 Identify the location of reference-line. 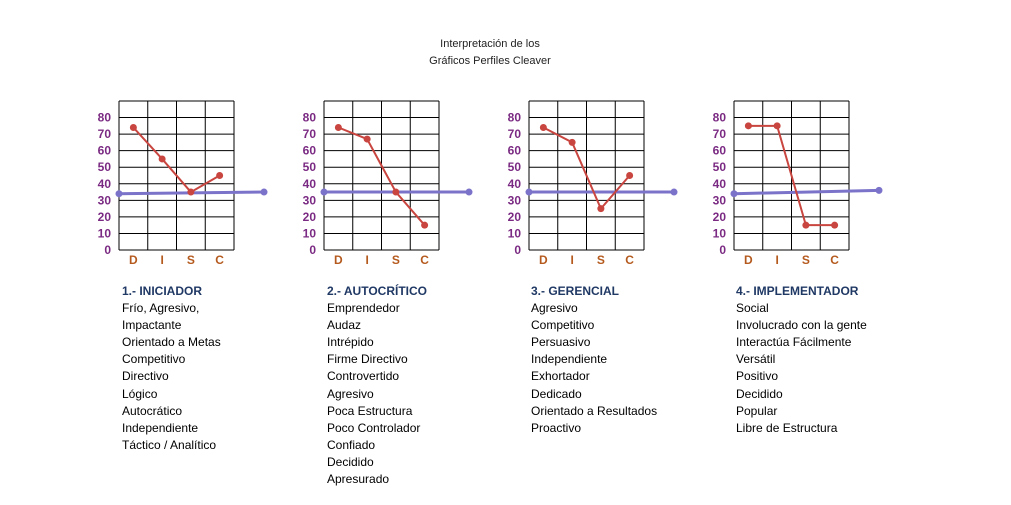
(806, 192).